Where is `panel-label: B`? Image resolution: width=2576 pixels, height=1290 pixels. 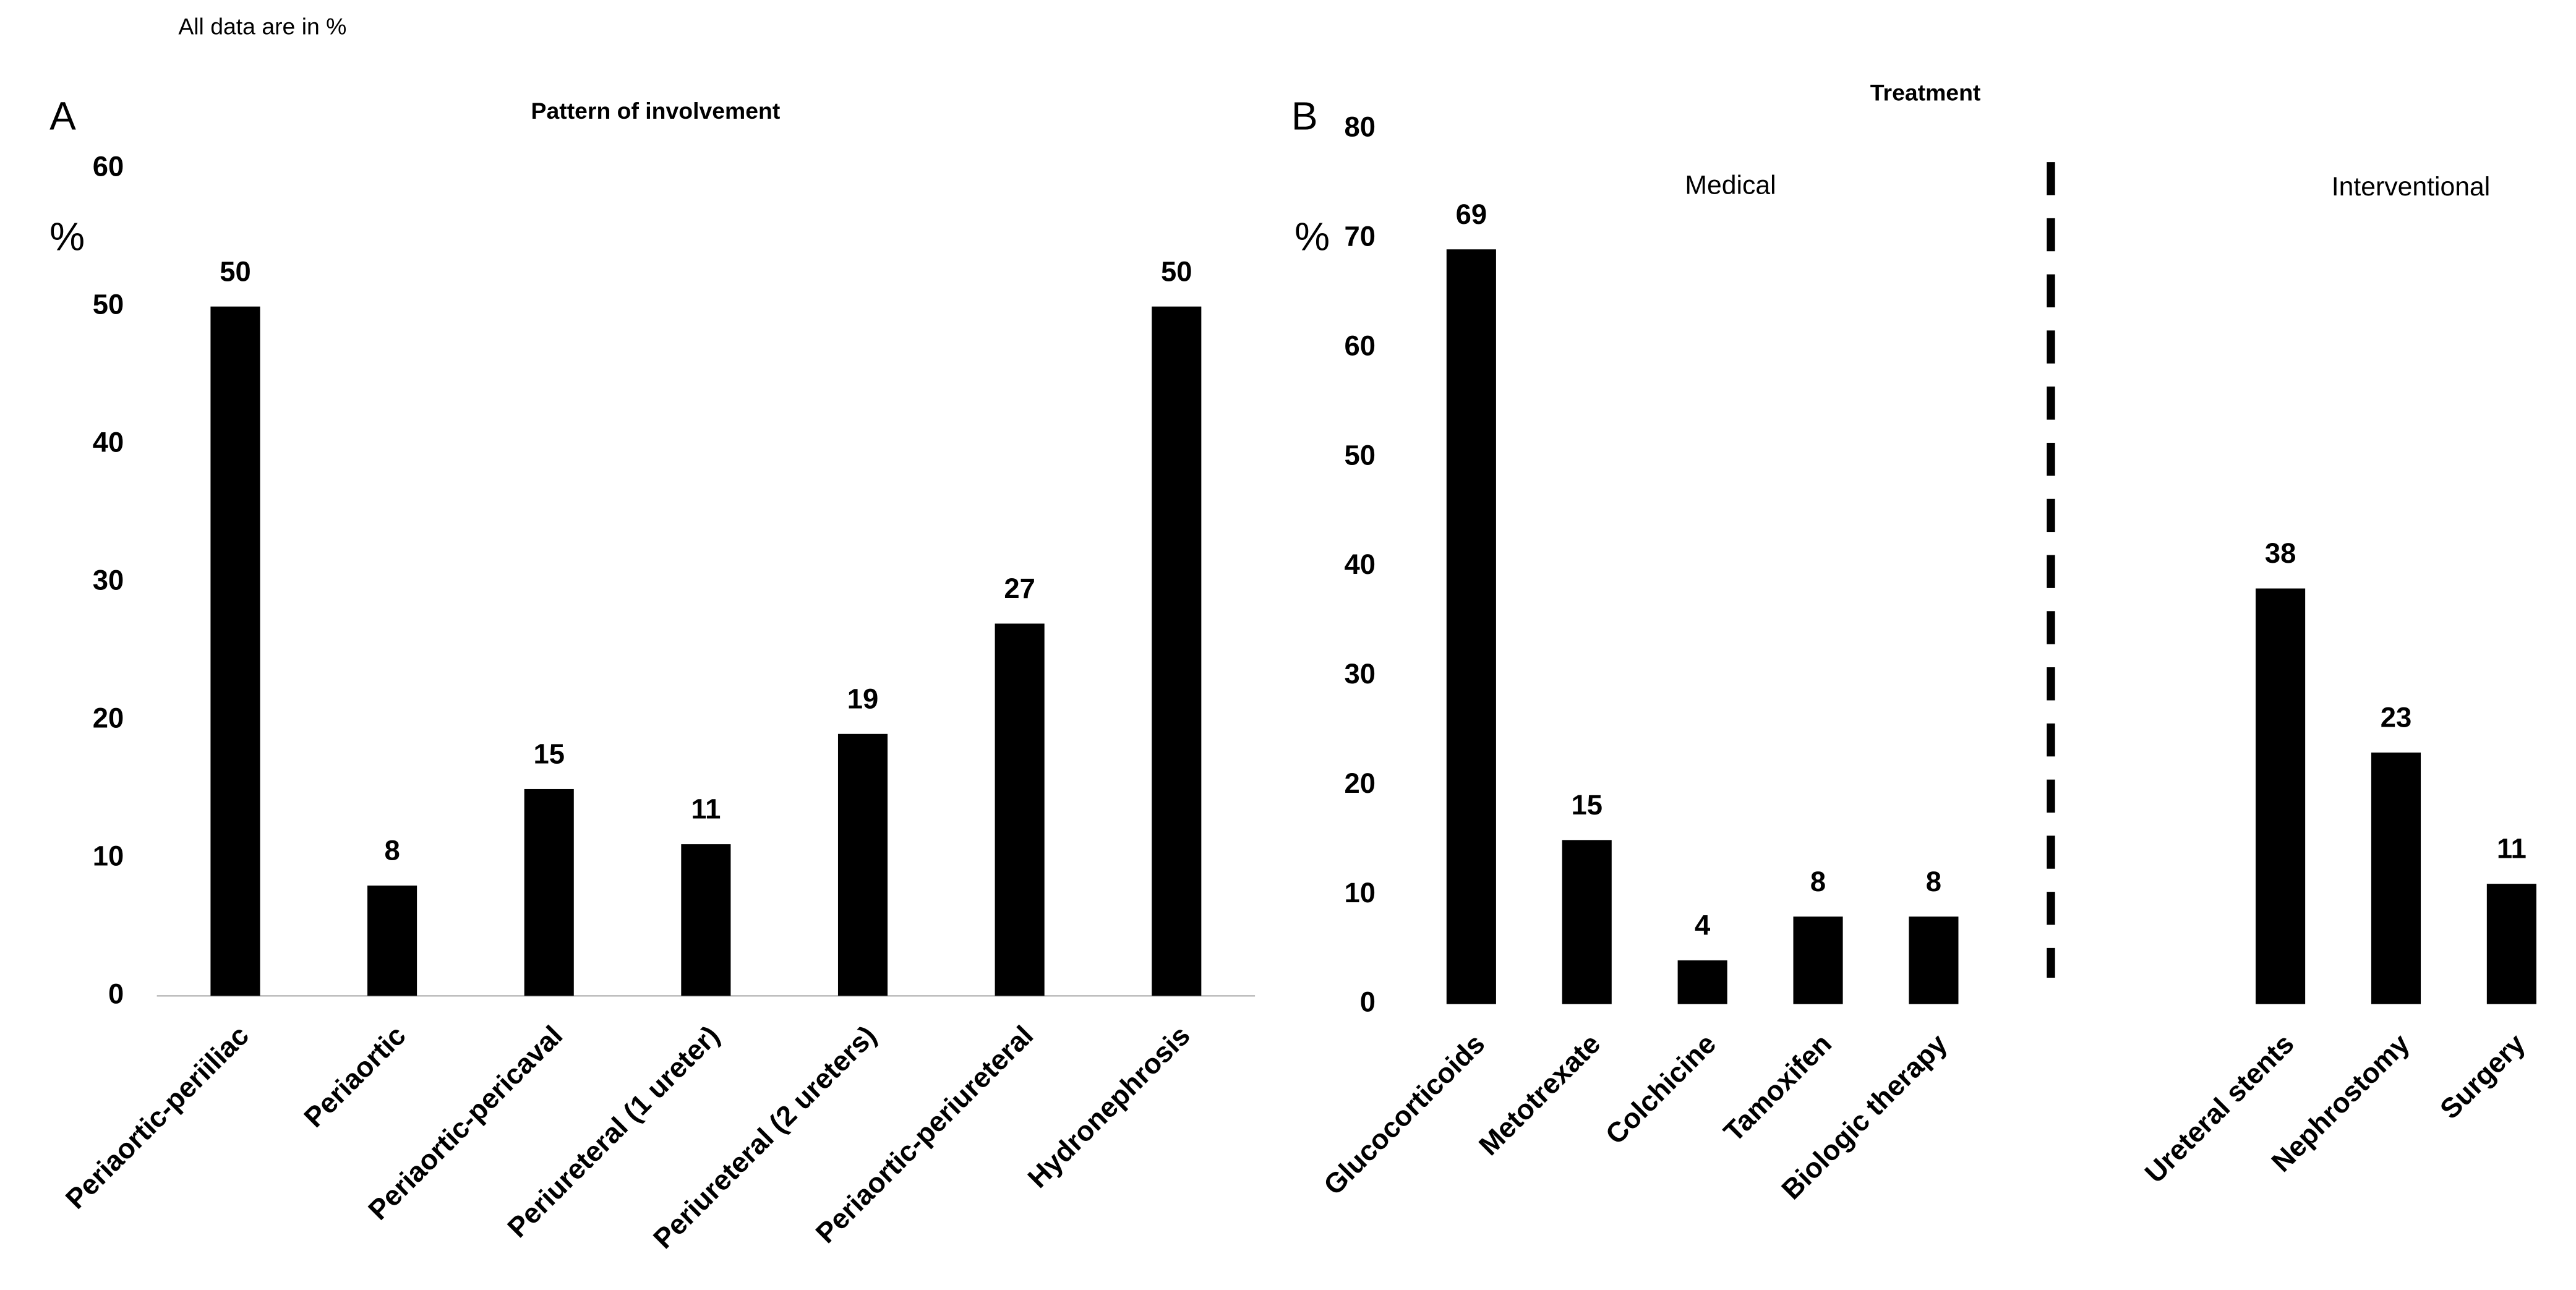 panel-label: B is located at coordinates (1305, 117).